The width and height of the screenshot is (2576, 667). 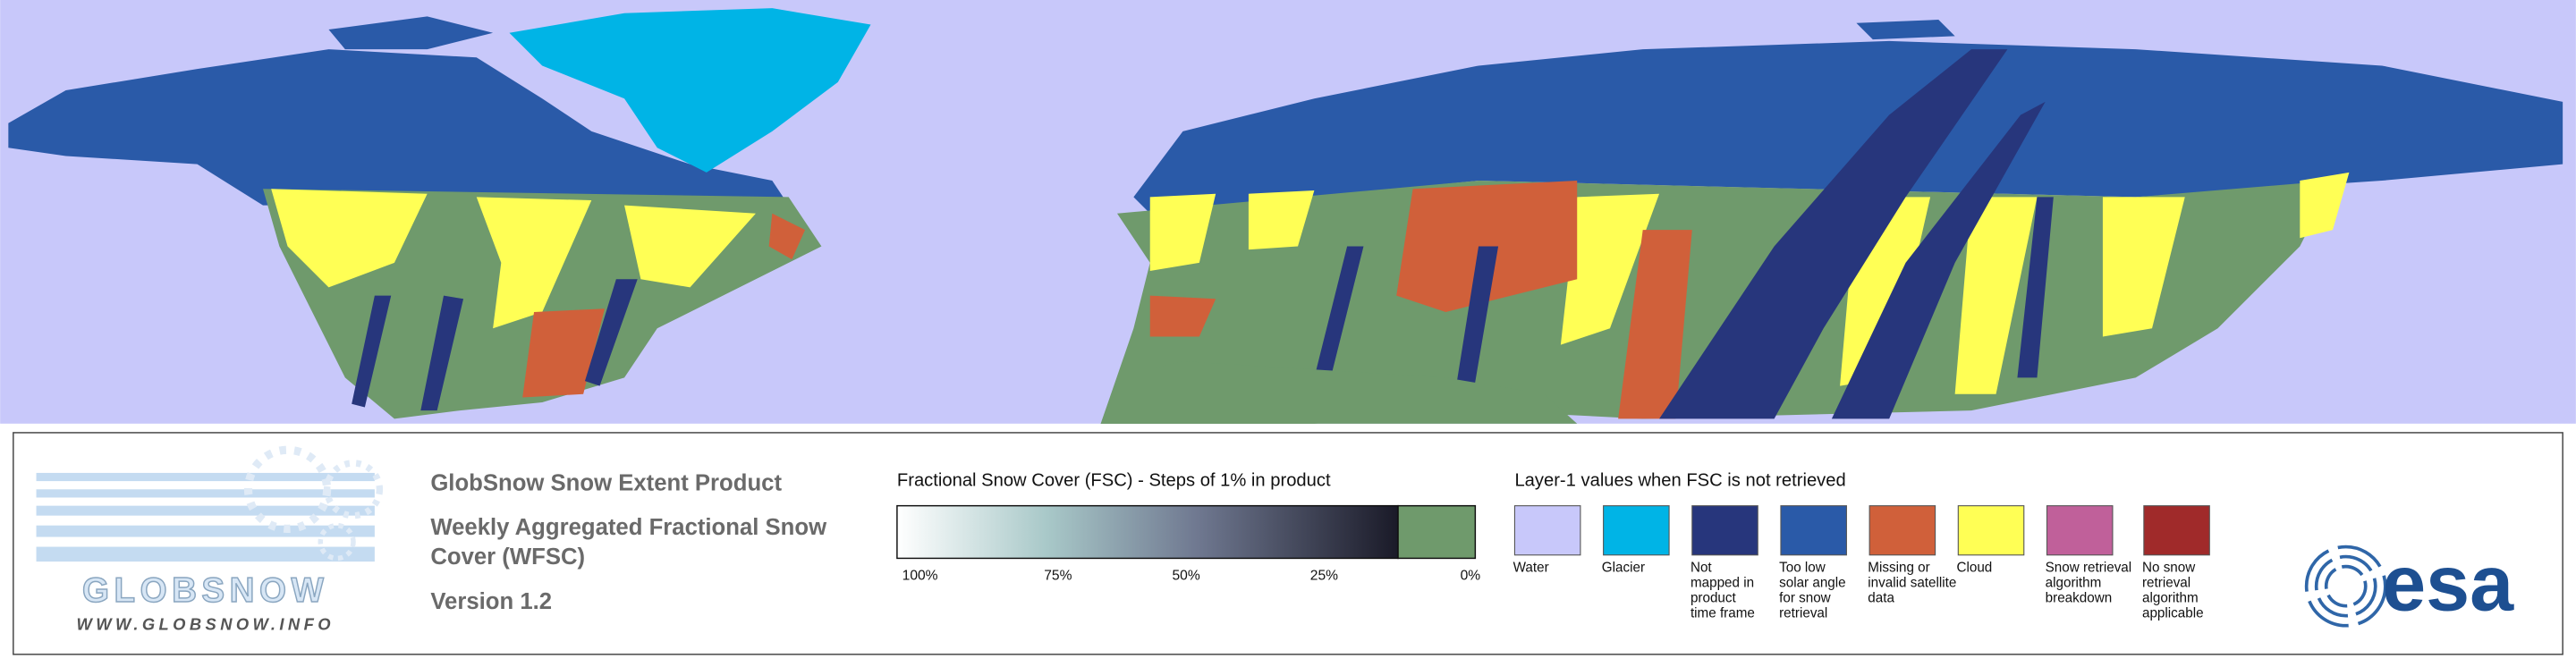 I want to click on legend-label: solar angle, so click(x=1812, y=583).